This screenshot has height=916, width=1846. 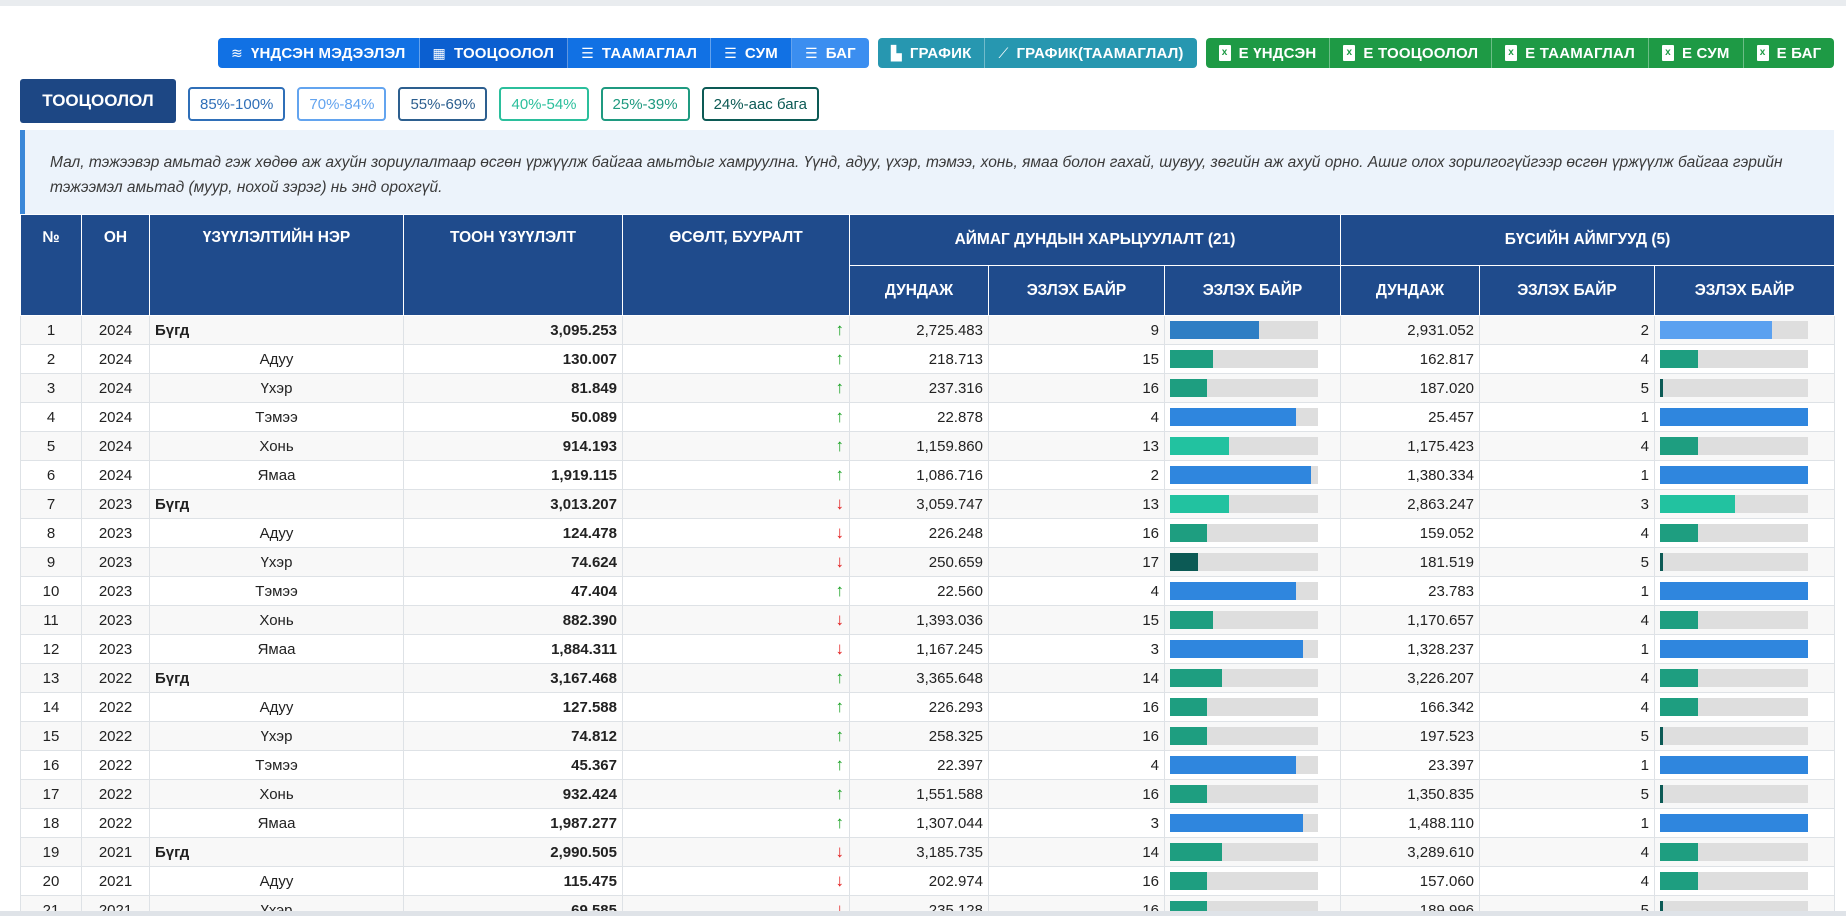 What do you see at coordinates (928, 765) in the screenshot?
I see `table-row: 16 2022 Тэмээ 45.367 ↑ 22.397 4 23.397 1` at bounding box center [928, 765].